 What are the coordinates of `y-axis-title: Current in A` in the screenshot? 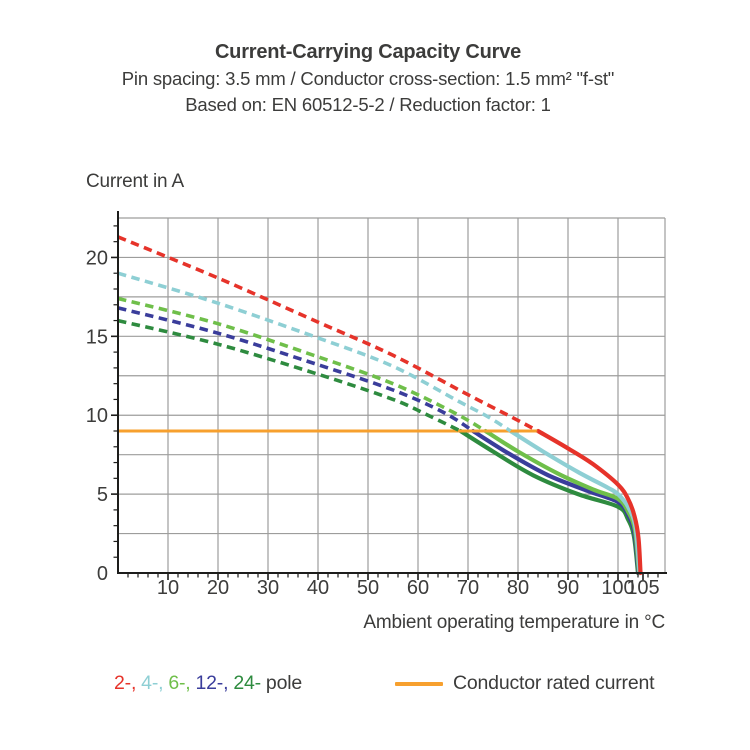 It's located at (135, 181).